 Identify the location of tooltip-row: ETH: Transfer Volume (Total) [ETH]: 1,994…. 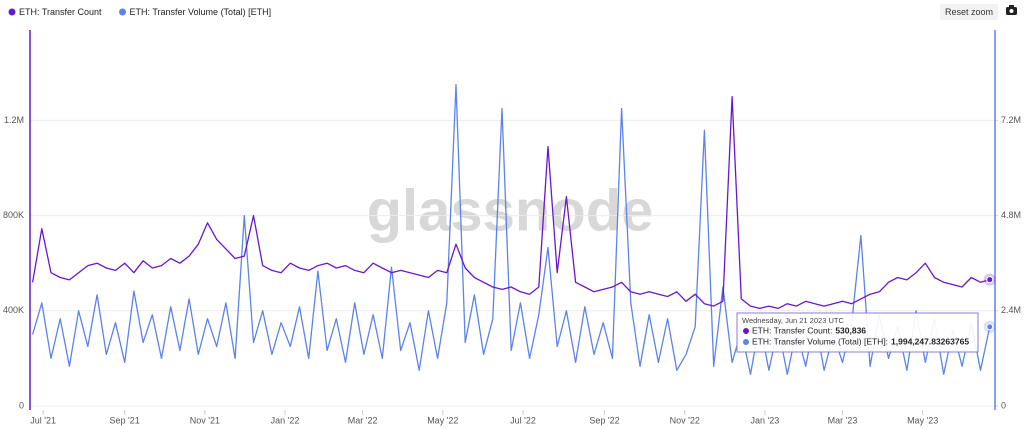
(860, 342).